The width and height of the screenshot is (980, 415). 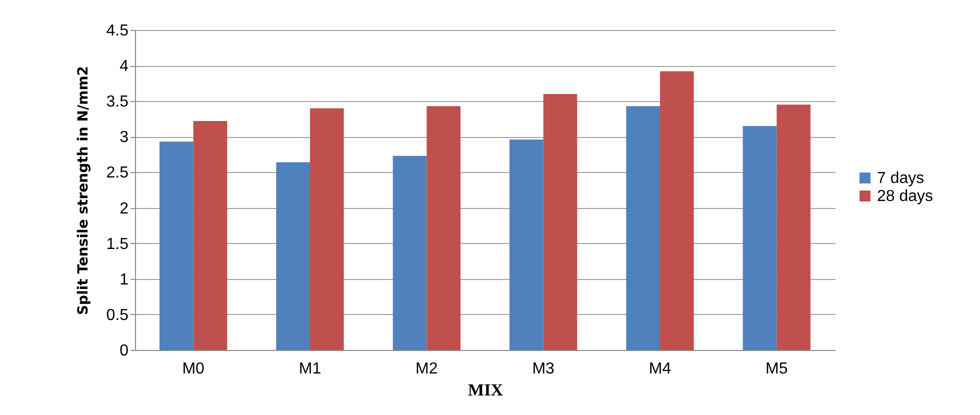 What do you see at coordinates (83, 191) in the screenshot?
I see `y-axis-title: Split Tensile strength in N/mm2` at bounding box center [83, 191].